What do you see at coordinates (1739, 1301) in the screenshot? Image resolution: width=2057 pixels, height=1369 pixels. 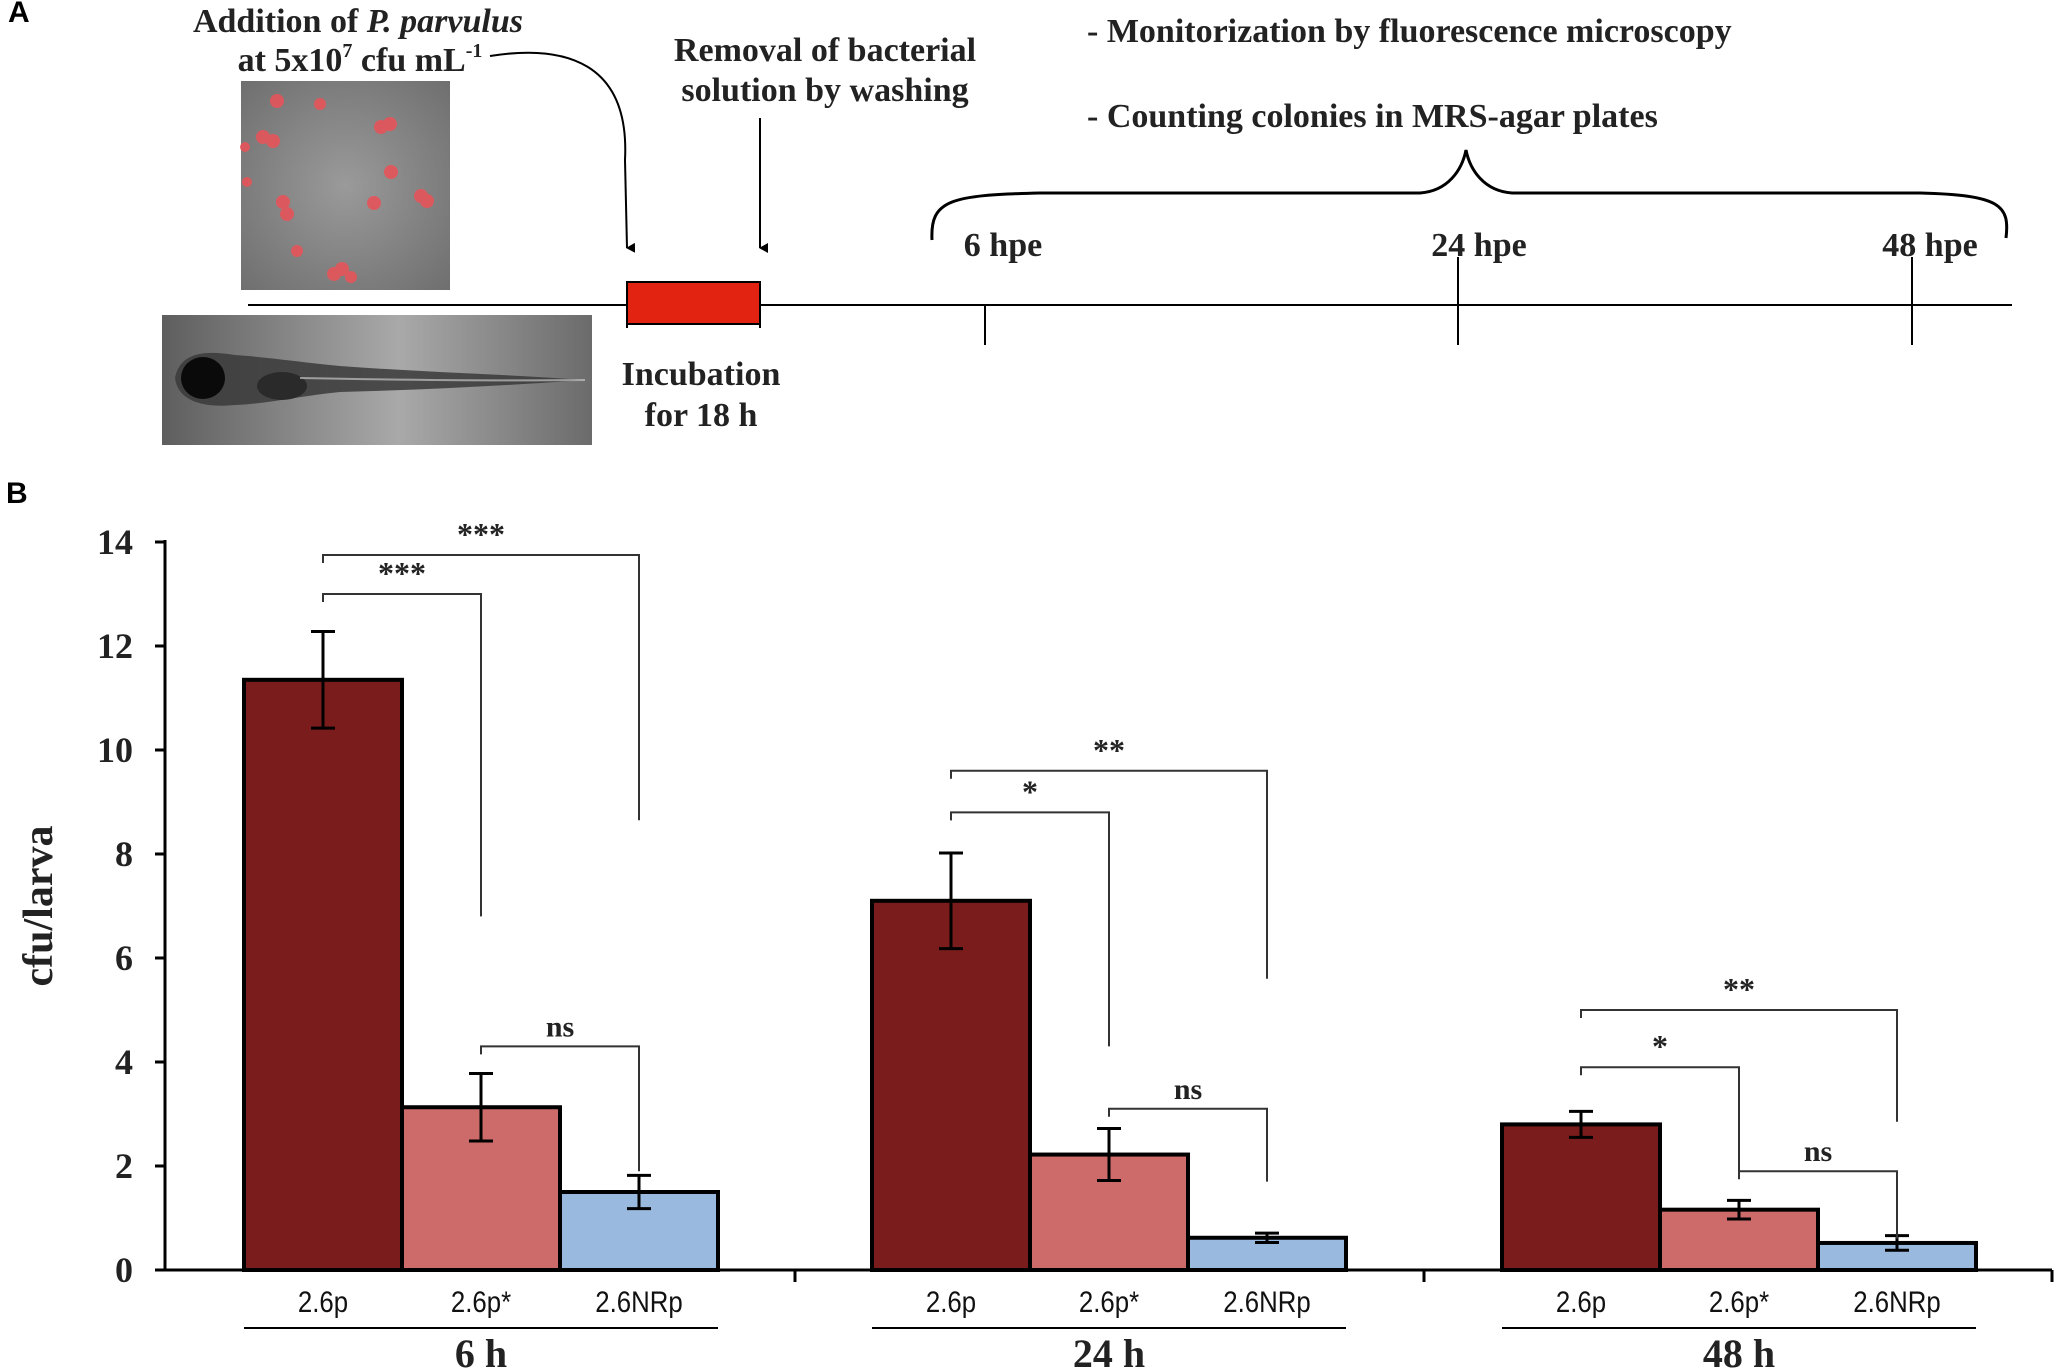 I see `x-tick-label-48h-2.6p*: 2.6p*` at bounding box center [1739, 1301].